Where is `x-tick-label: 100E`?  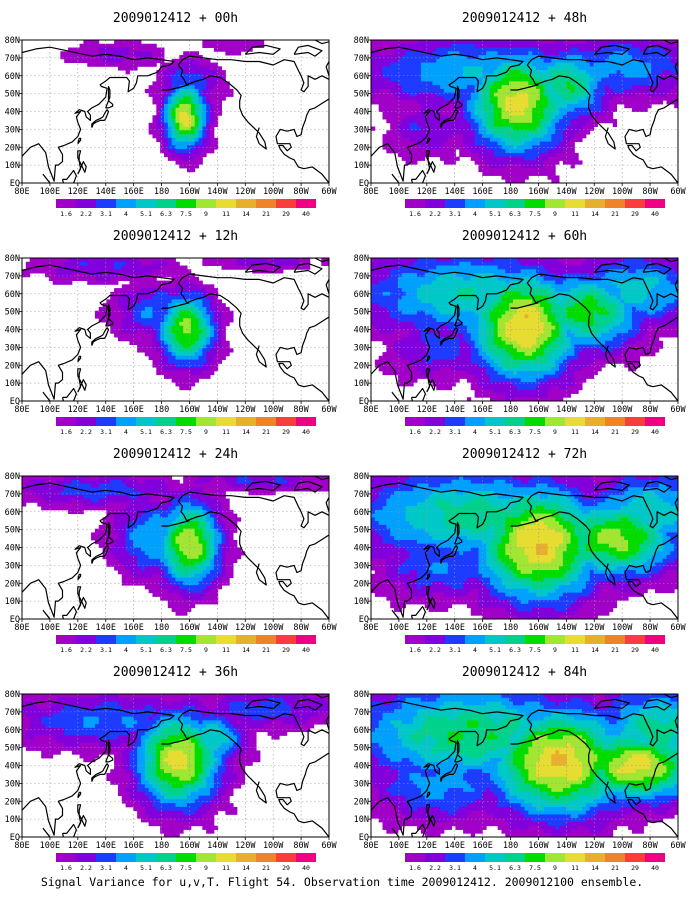
x-tick-label: 100E is located at coordinates (50, 846).